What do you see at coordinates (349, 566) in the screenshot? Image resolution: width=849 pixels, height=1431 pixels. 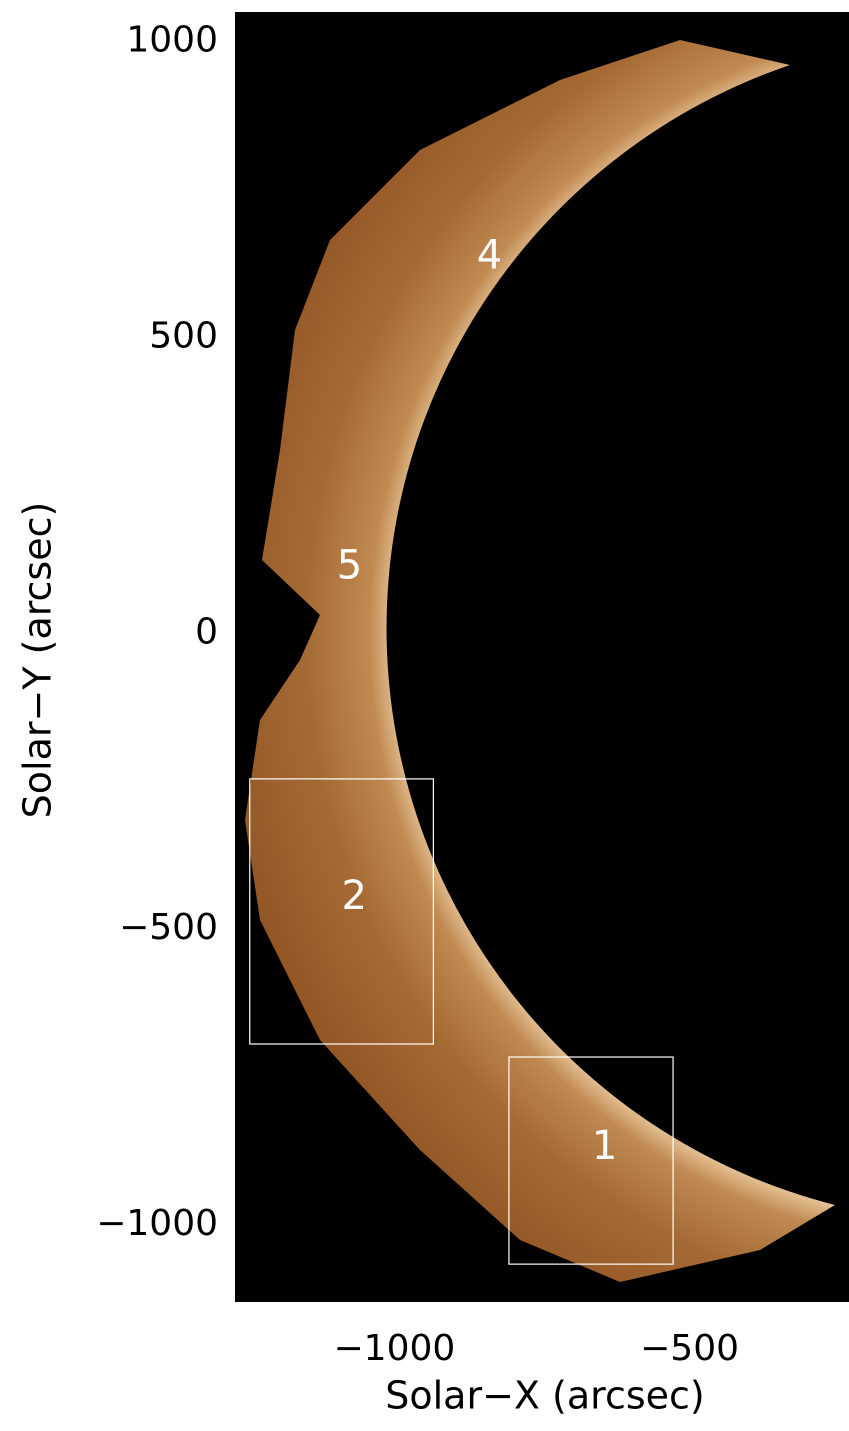 I see `region-label: 5` at bounding box center [349, 566].